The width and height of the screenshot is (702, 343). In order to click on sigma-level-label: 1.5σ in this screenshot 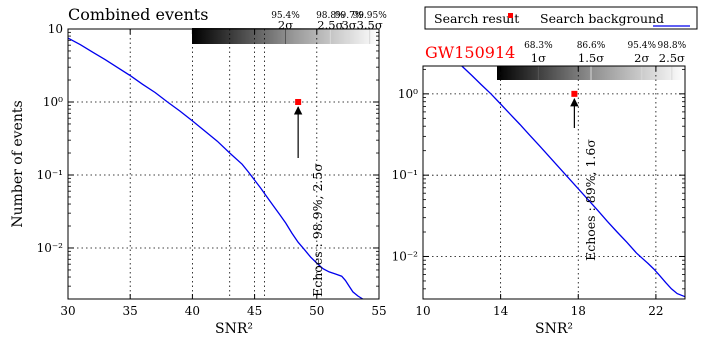, I will do `click(591, 58)`.